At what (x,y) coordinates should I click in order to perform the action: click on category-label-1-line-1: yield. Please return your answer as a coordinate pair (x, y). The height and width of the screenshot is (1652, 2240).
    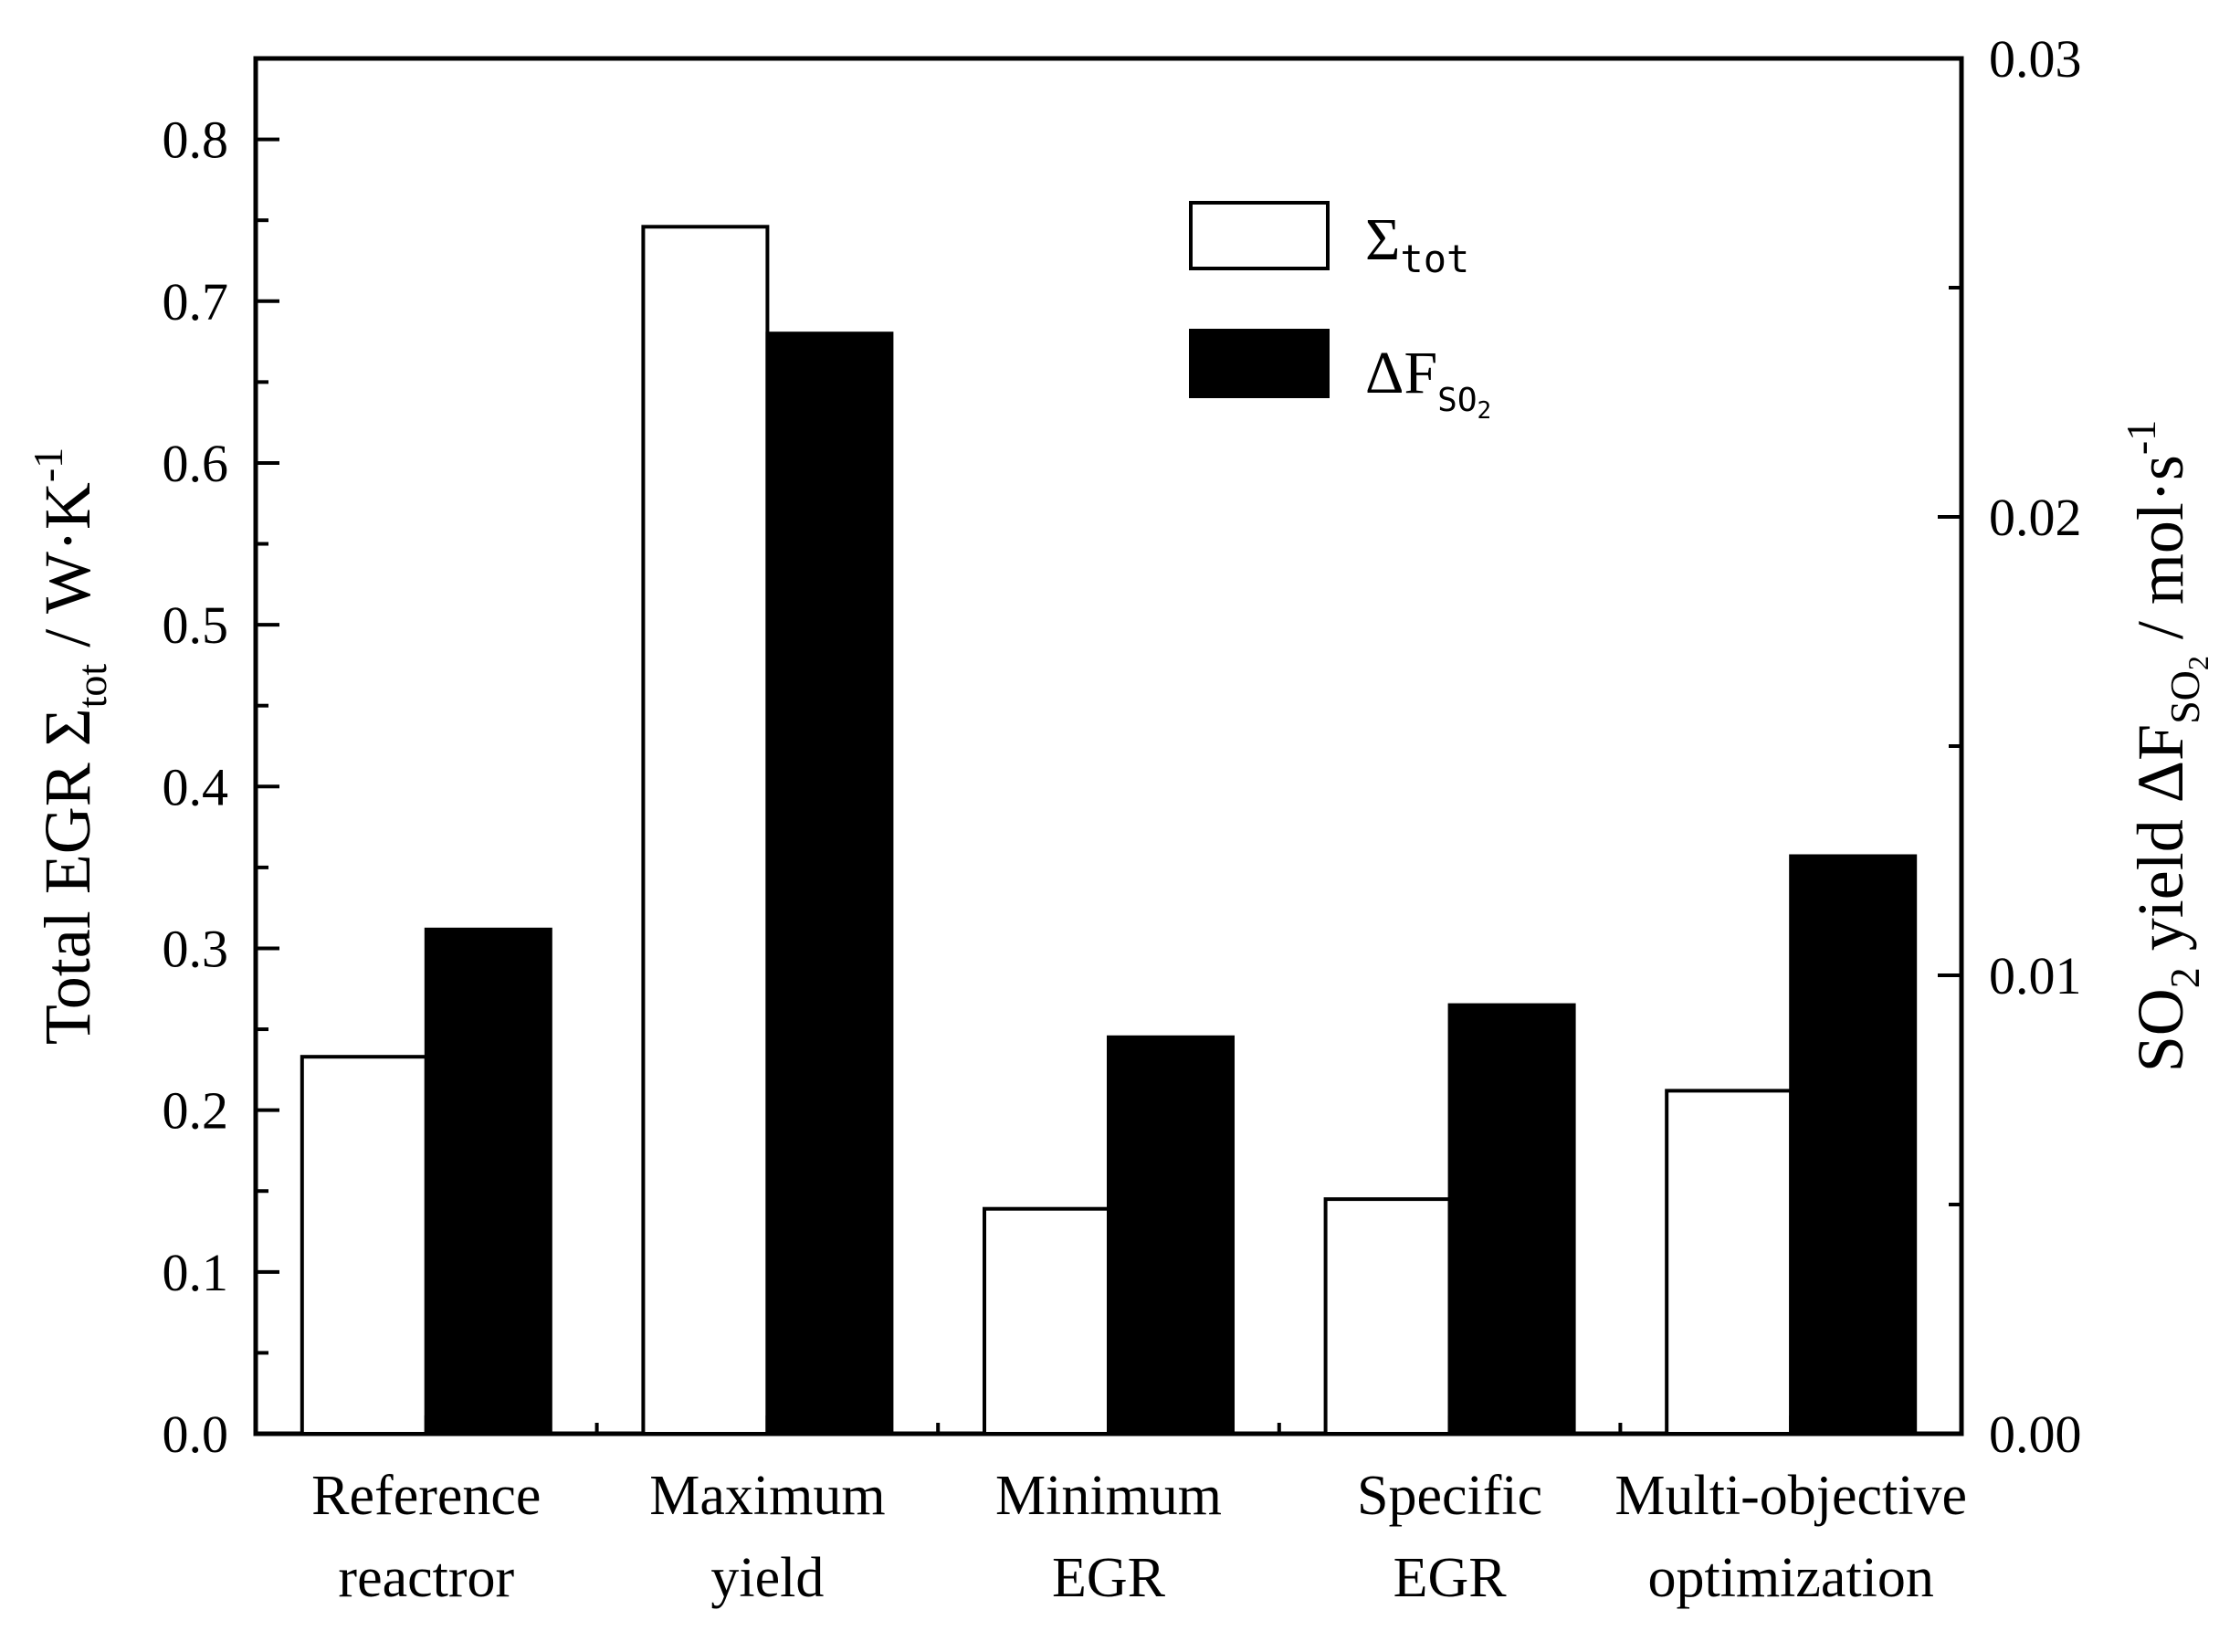
    Looking at the image, I should click on (767, 1578).